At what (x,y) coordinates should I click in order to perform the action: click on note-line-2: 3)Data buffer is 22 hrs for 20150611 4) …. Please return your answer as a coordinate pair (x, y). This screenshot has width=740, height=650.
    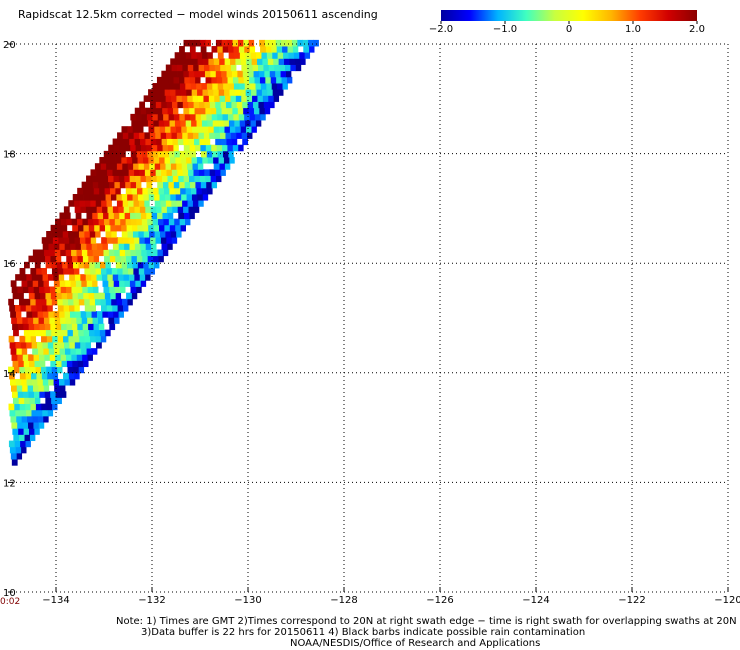
    Looking at the image, I should click on (363, 632).